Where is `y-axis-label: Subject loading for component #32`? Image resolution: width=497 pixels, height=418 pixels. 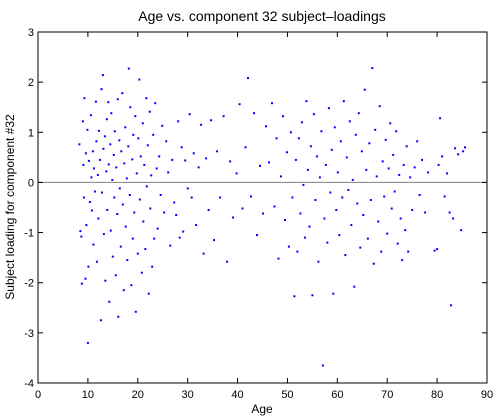
y-axis-label: Subject loading for component #32 is located at coordinates (10, 207).